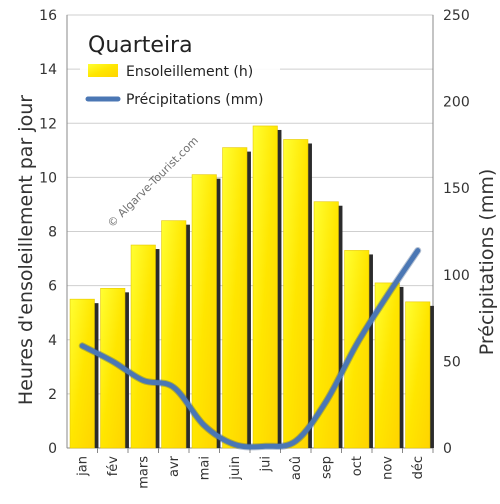 This screenshot has width=500, height=504. I want to click on y-right-tick-label: 150, so click(456, 189).